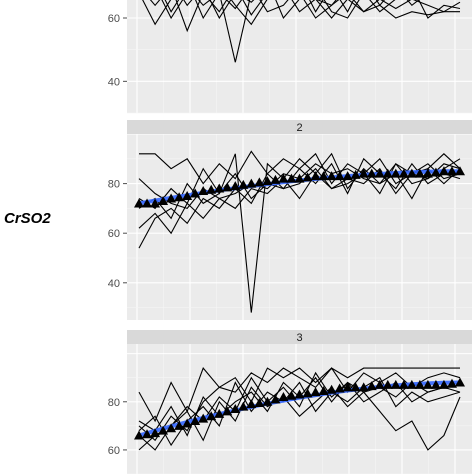 The width and height of the screenshot is (474, 474). I want to click on plot-area, so click(301, 31).